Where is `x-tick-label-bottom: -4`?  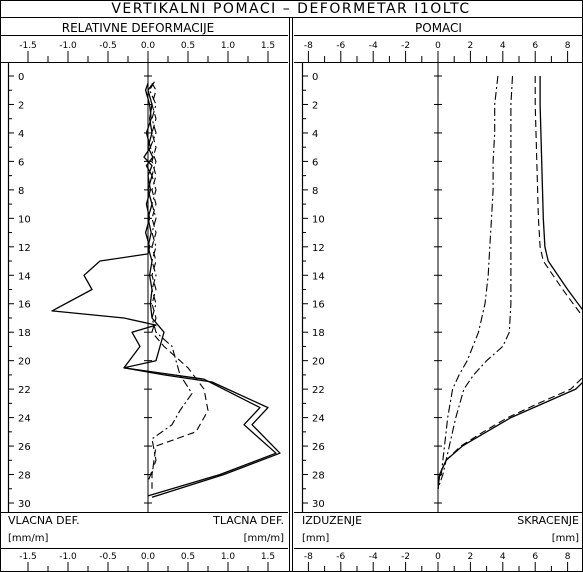
x-tick-label-bottom: -4 is located at coordinates (373, 557).